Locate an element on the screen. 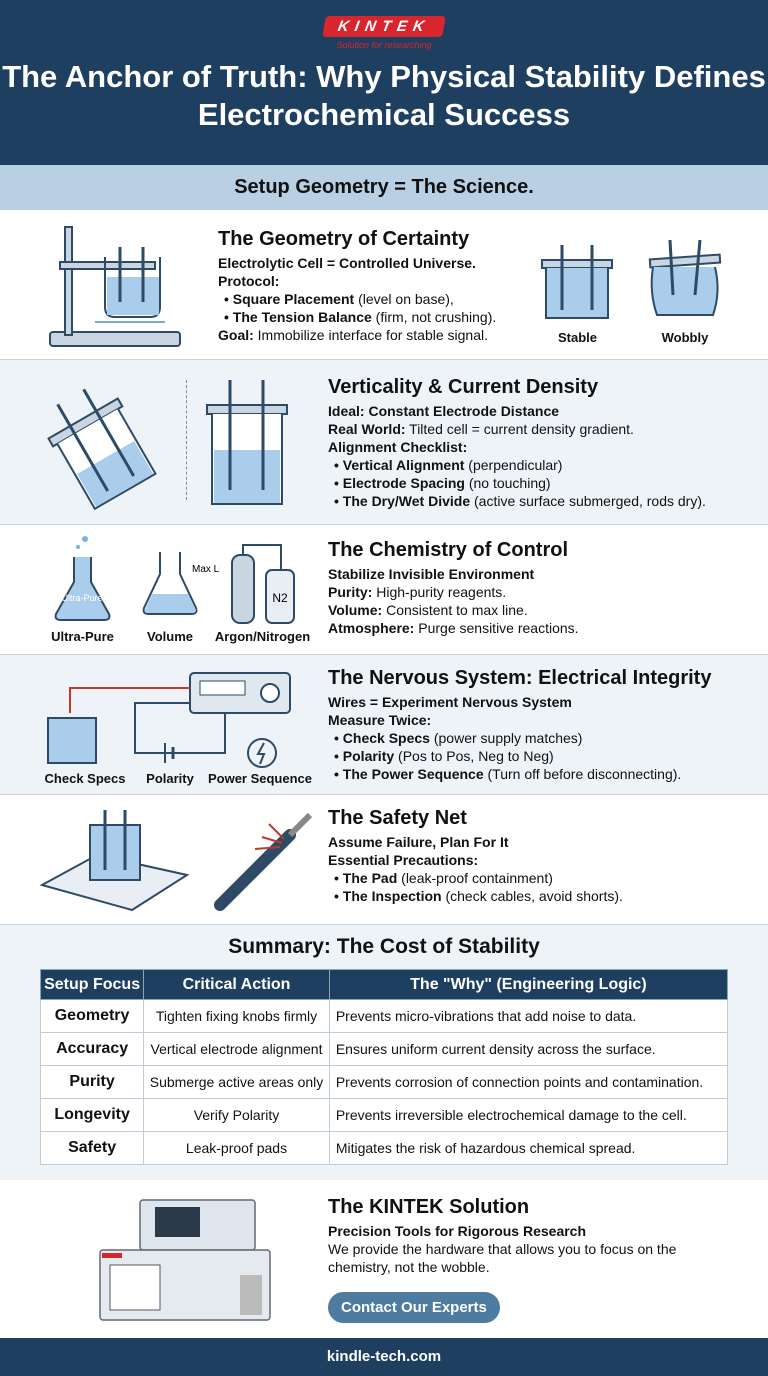 The height and width of the screenshot is (1376, 768). section-subtitle: Ideal: Constant Electrode Distance is located at coordinates (444, 411).